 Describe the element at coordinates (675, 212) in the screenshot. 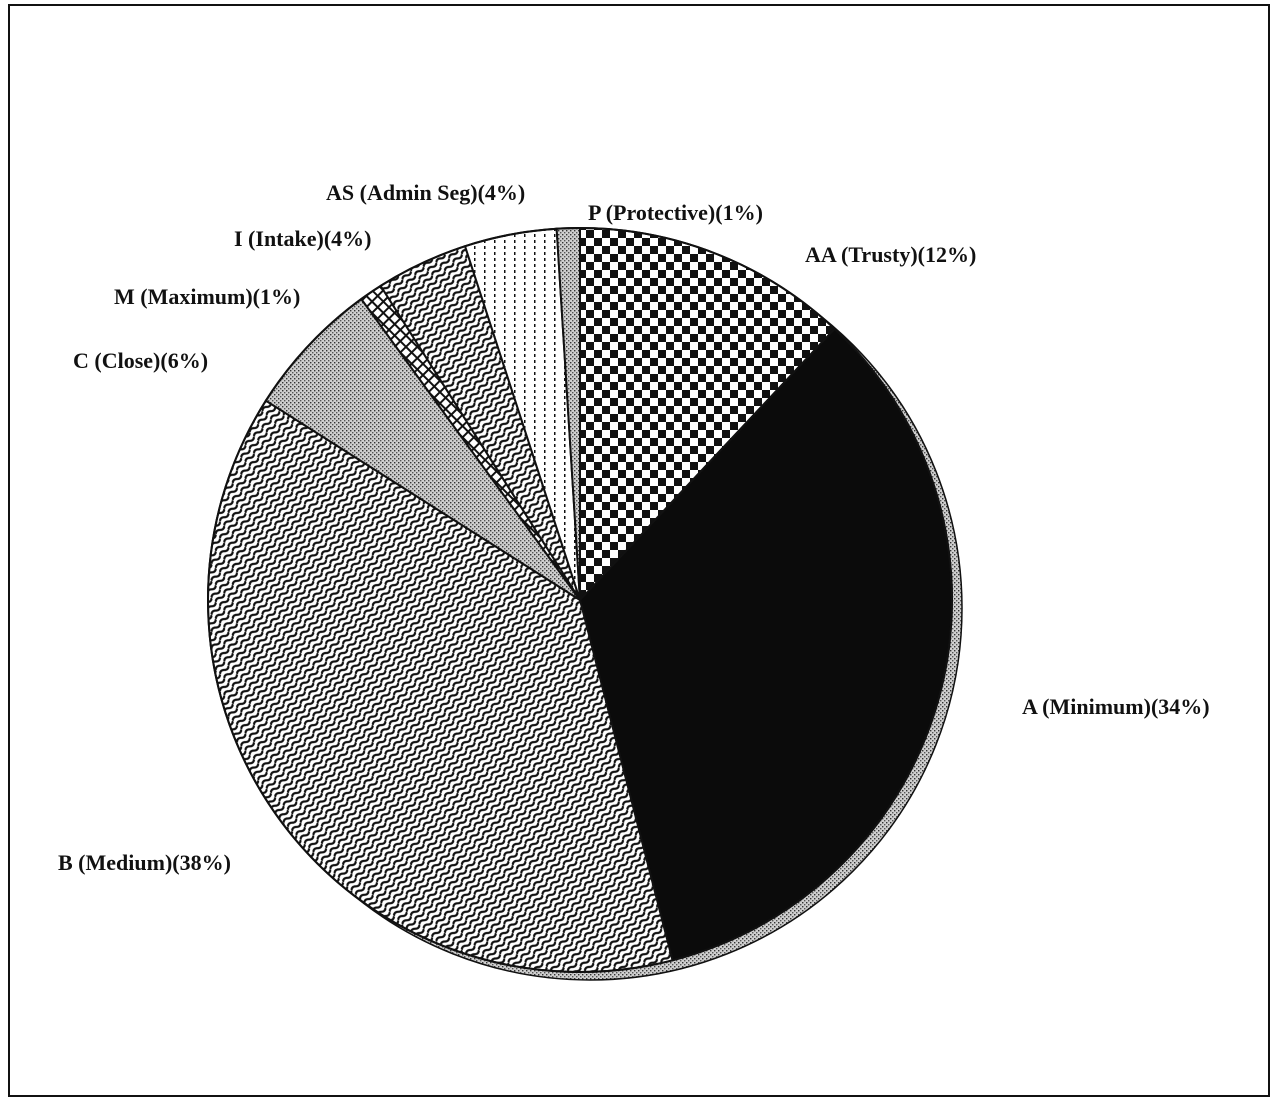

I see `slice-label-p: P (Protective)(1%)` at that location.